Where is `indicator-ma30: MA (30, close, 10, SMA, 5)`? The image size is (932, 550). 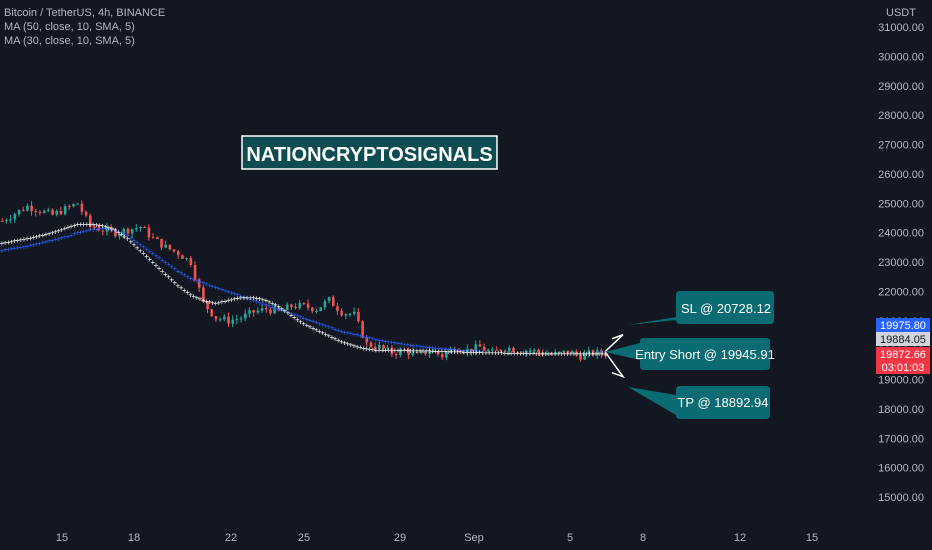 indicator-ma30: MA (30, close, 10, SMA, 5) is located at coordinates (69, 41).